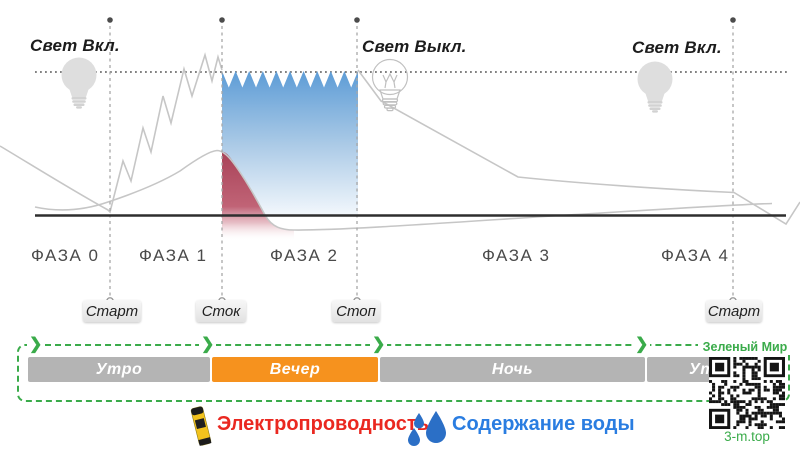 The image size is (800, 452). Describe the element at coordinates (295, 369) in the screenshot. I see `timeline-segment-evening: Вечер` at that location.